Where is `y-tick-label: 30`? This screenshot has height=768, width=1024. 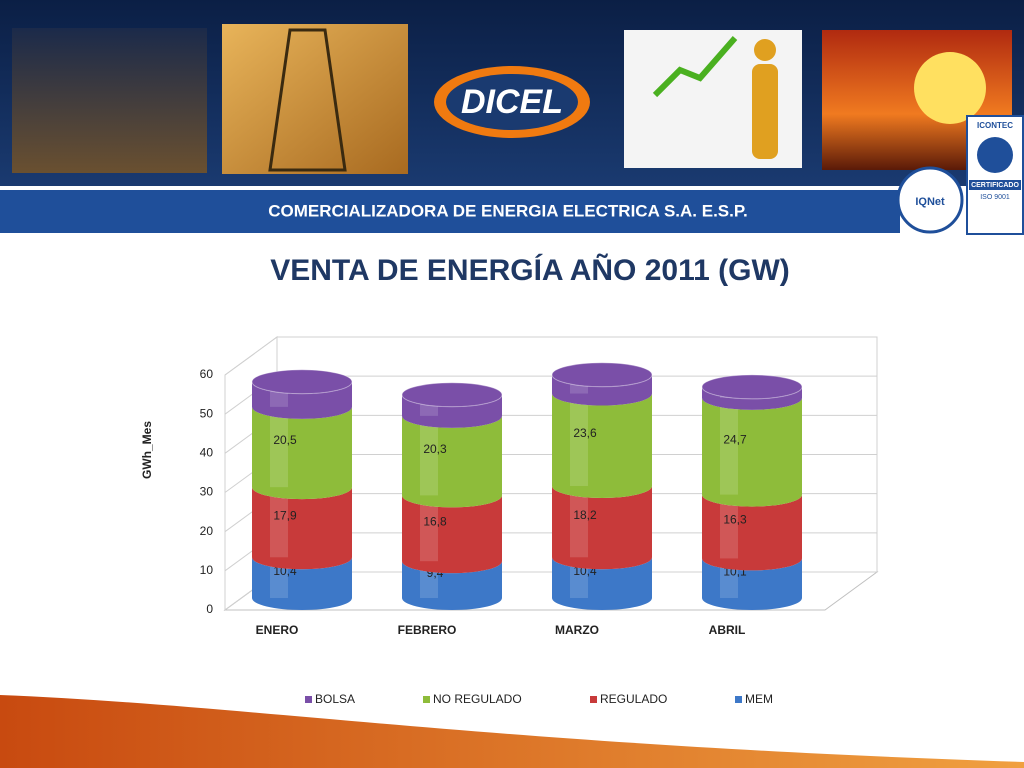 y-tick-label: 30 is located at coordinates (207, 492).